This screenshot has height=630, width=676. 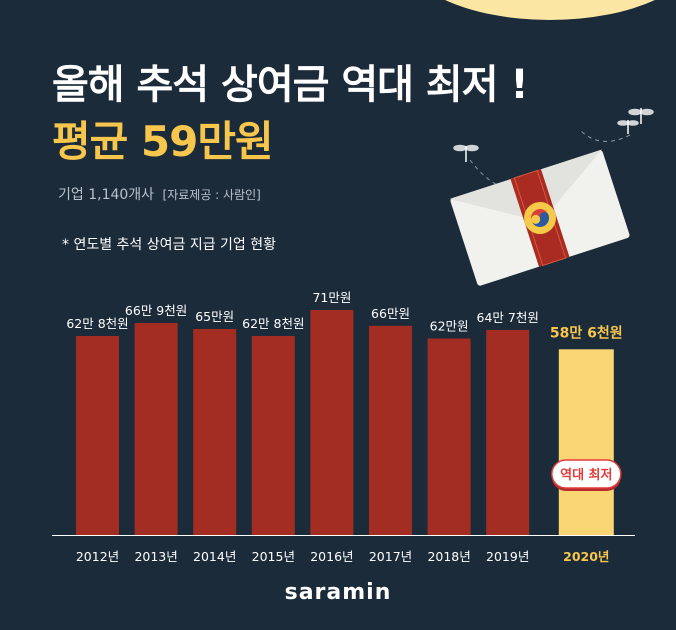 What do you see at coordinates (331, 556) in the screenshot?
I see `x-tick-label: 2016년` at bounding box center [331, 556].